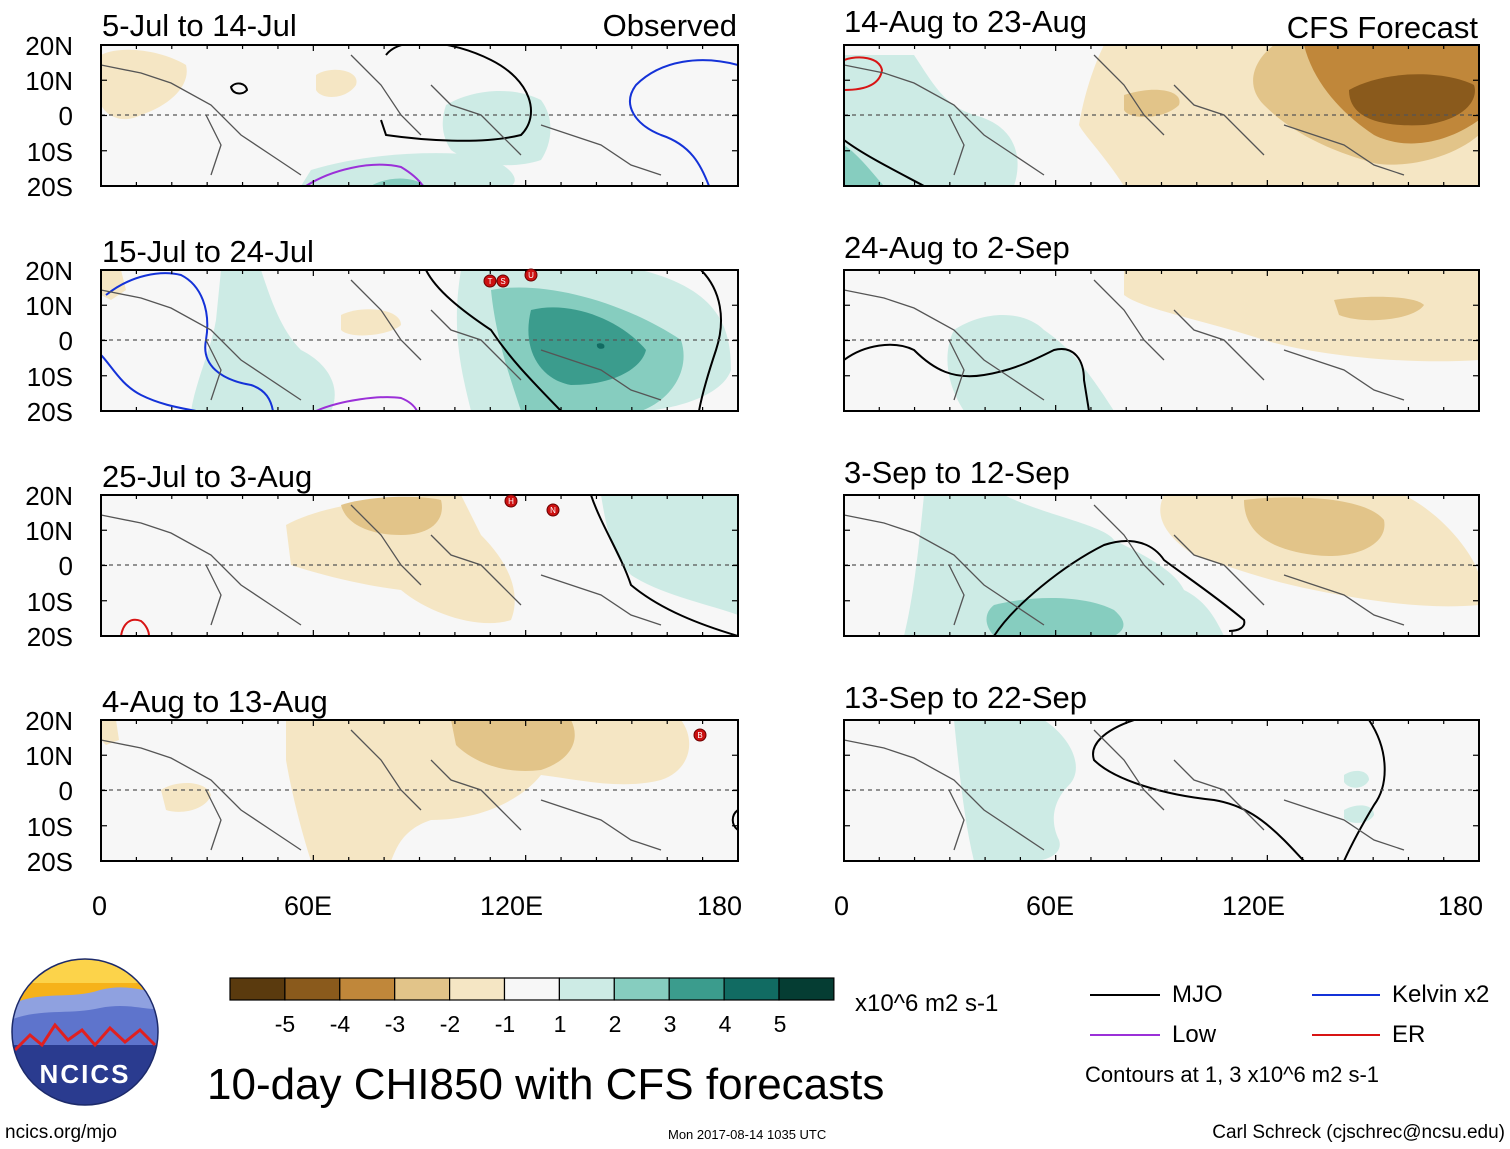 The width and height of the screenshot is (1510, 1149). I want to click on colorbar-tick: 1, so click(560, 1024).